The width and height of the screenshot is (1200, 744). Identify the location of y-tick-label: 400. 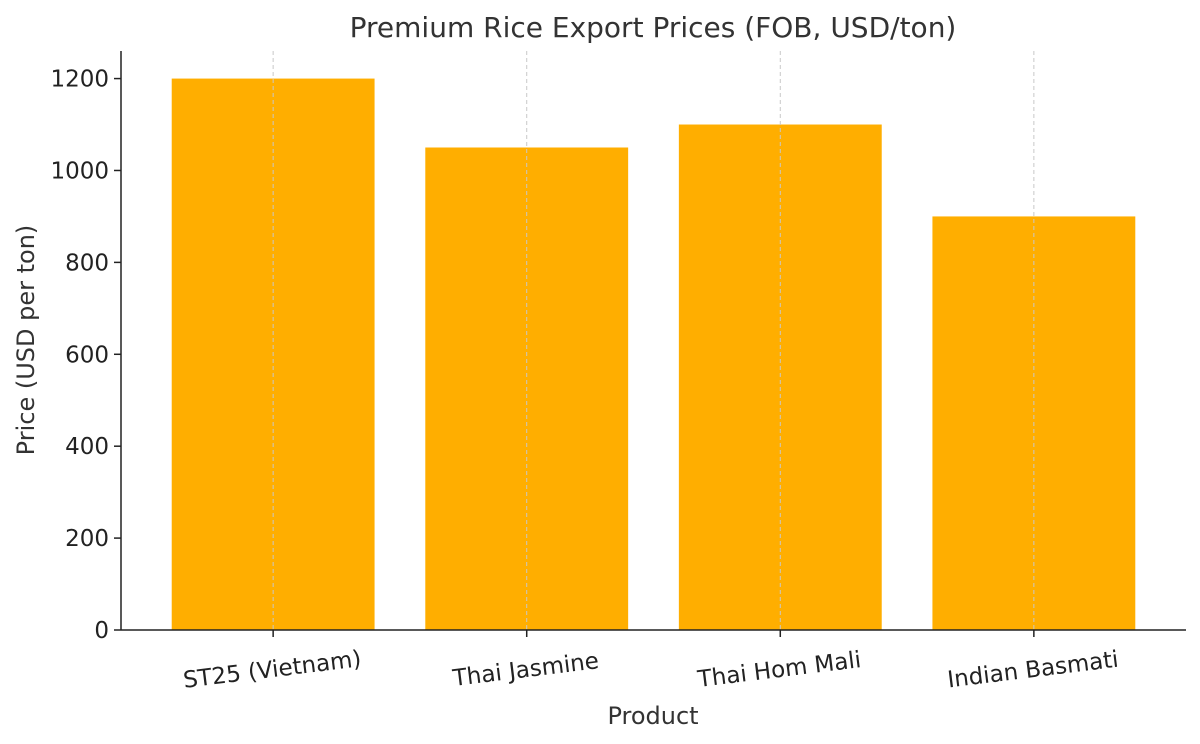
(87, 447).